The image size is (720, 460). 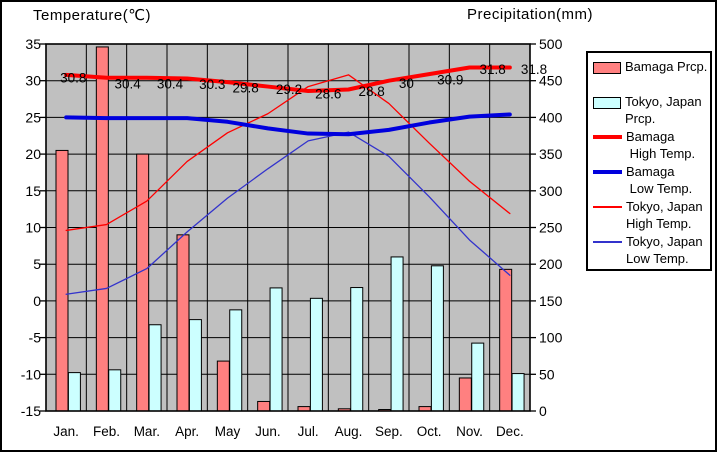 I want to click on precip-axis-tick-label: 150, so click(x=551, y=301).